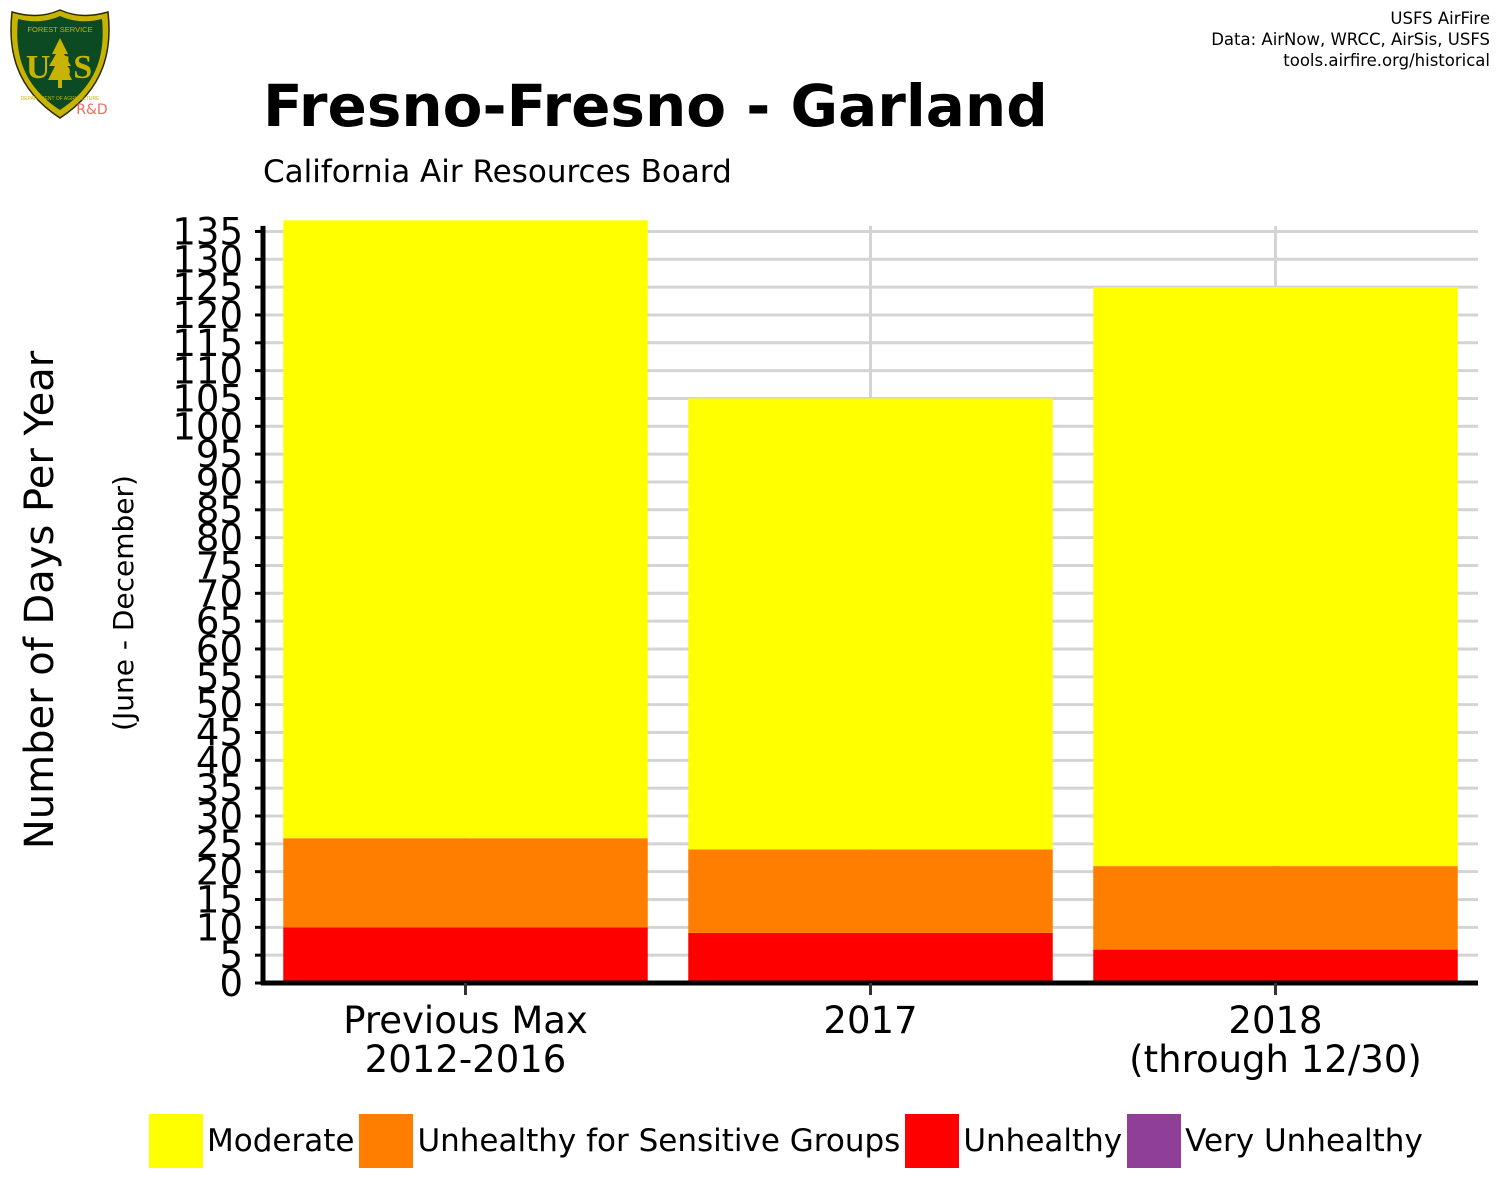 This screenshot has width=1500, height=1200. What do you see at coordinates (219, 677) in the screenshot?
I see `y-tick-label: 55` at bounding box center [219, 677].